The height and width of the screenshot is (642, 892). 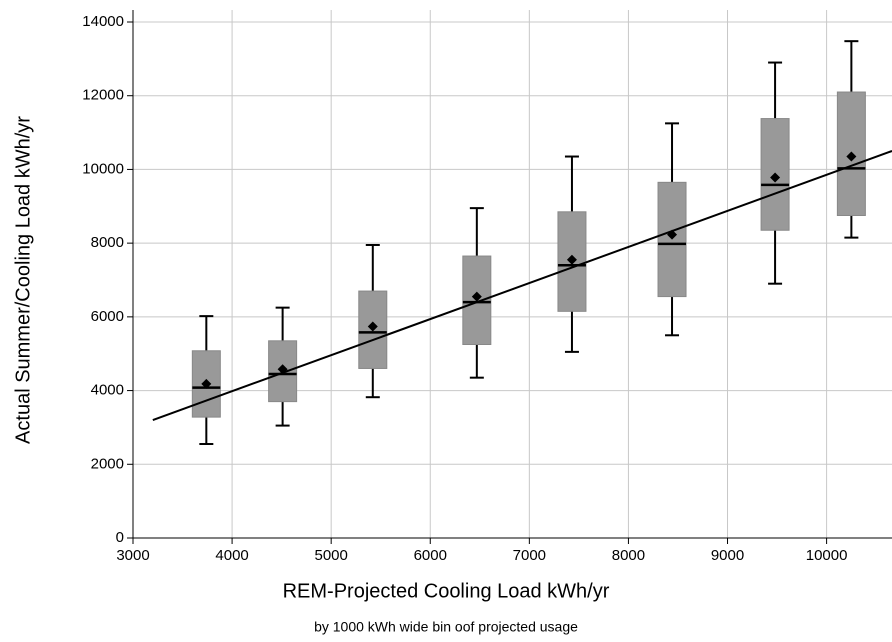 I want to click on y-tick-label: 0, so click(x=120, y=537).